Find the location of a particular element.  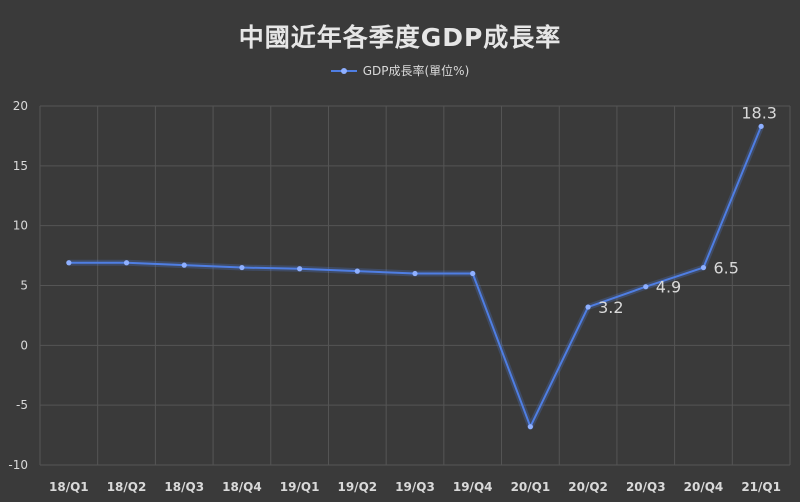

chart-title: 中國近年各季度GDP成長率 is located at coordinates (400, 37).